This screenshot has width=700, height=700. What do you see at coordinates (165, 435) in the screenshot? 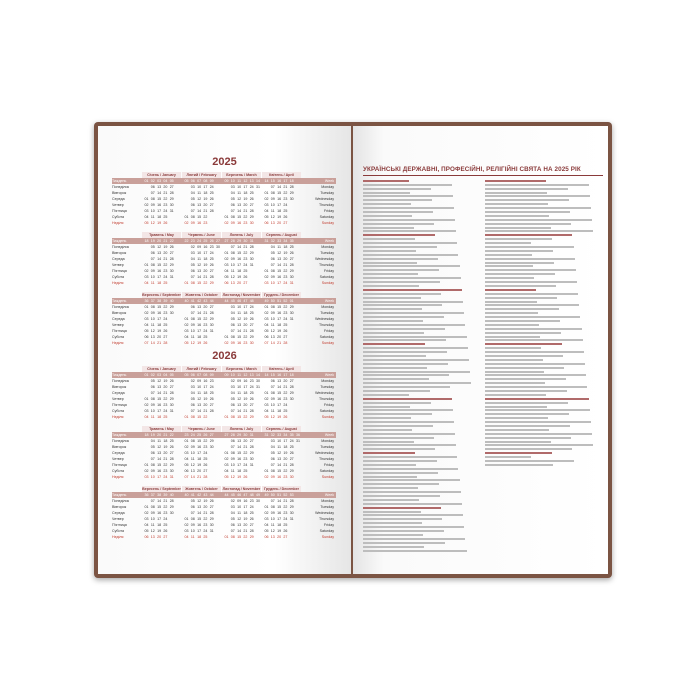
I see `week-number: 21` at bounding box center [165, 435].